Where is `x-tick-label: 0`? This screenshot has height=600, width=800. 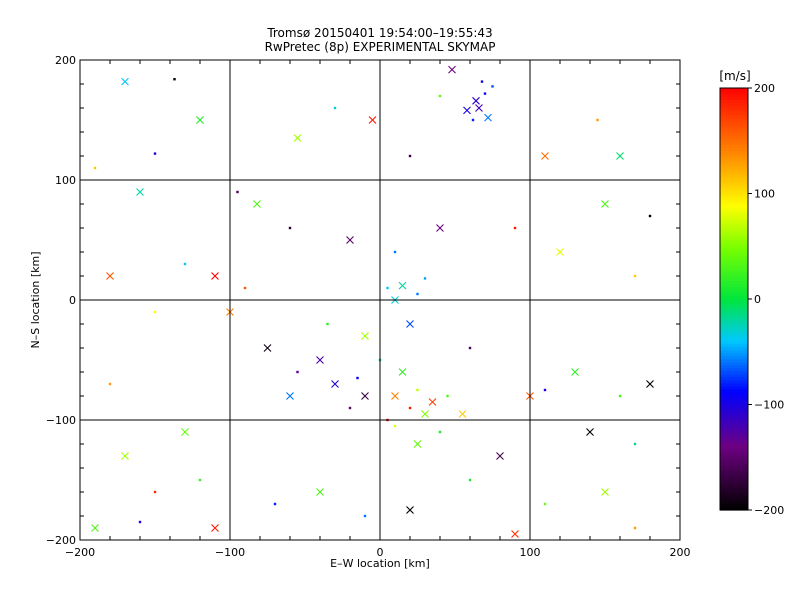
x-tick-label: 0 is located at coordinates (380, 552).